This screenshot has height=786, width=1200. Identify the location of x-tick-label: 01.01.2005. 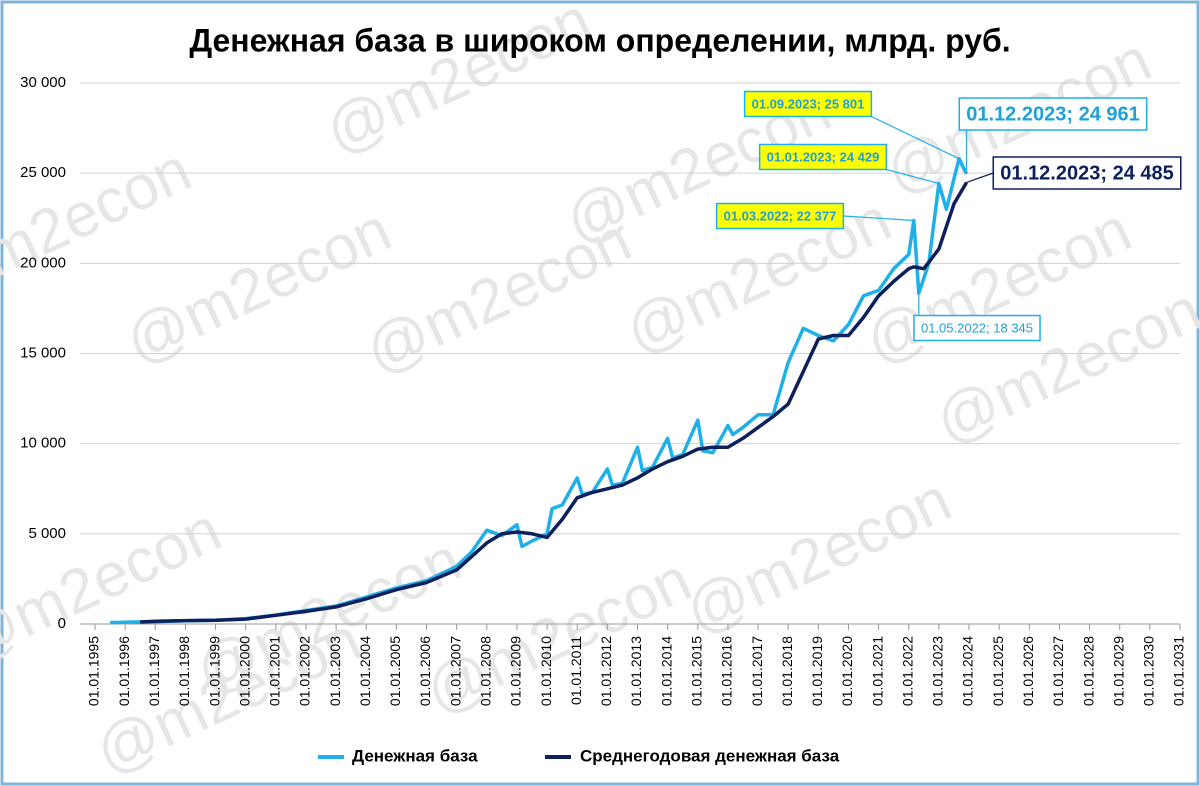
(395, 671).